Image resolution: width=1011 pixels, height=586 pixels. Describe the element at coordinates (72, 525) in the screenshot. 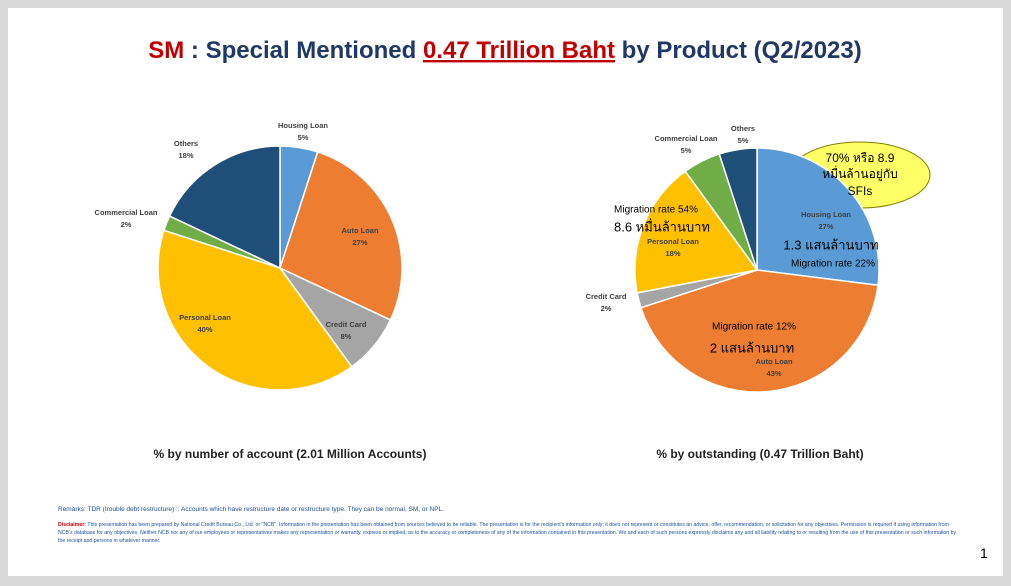

I see `disclaimer-label: Disclaimer:` at that location.